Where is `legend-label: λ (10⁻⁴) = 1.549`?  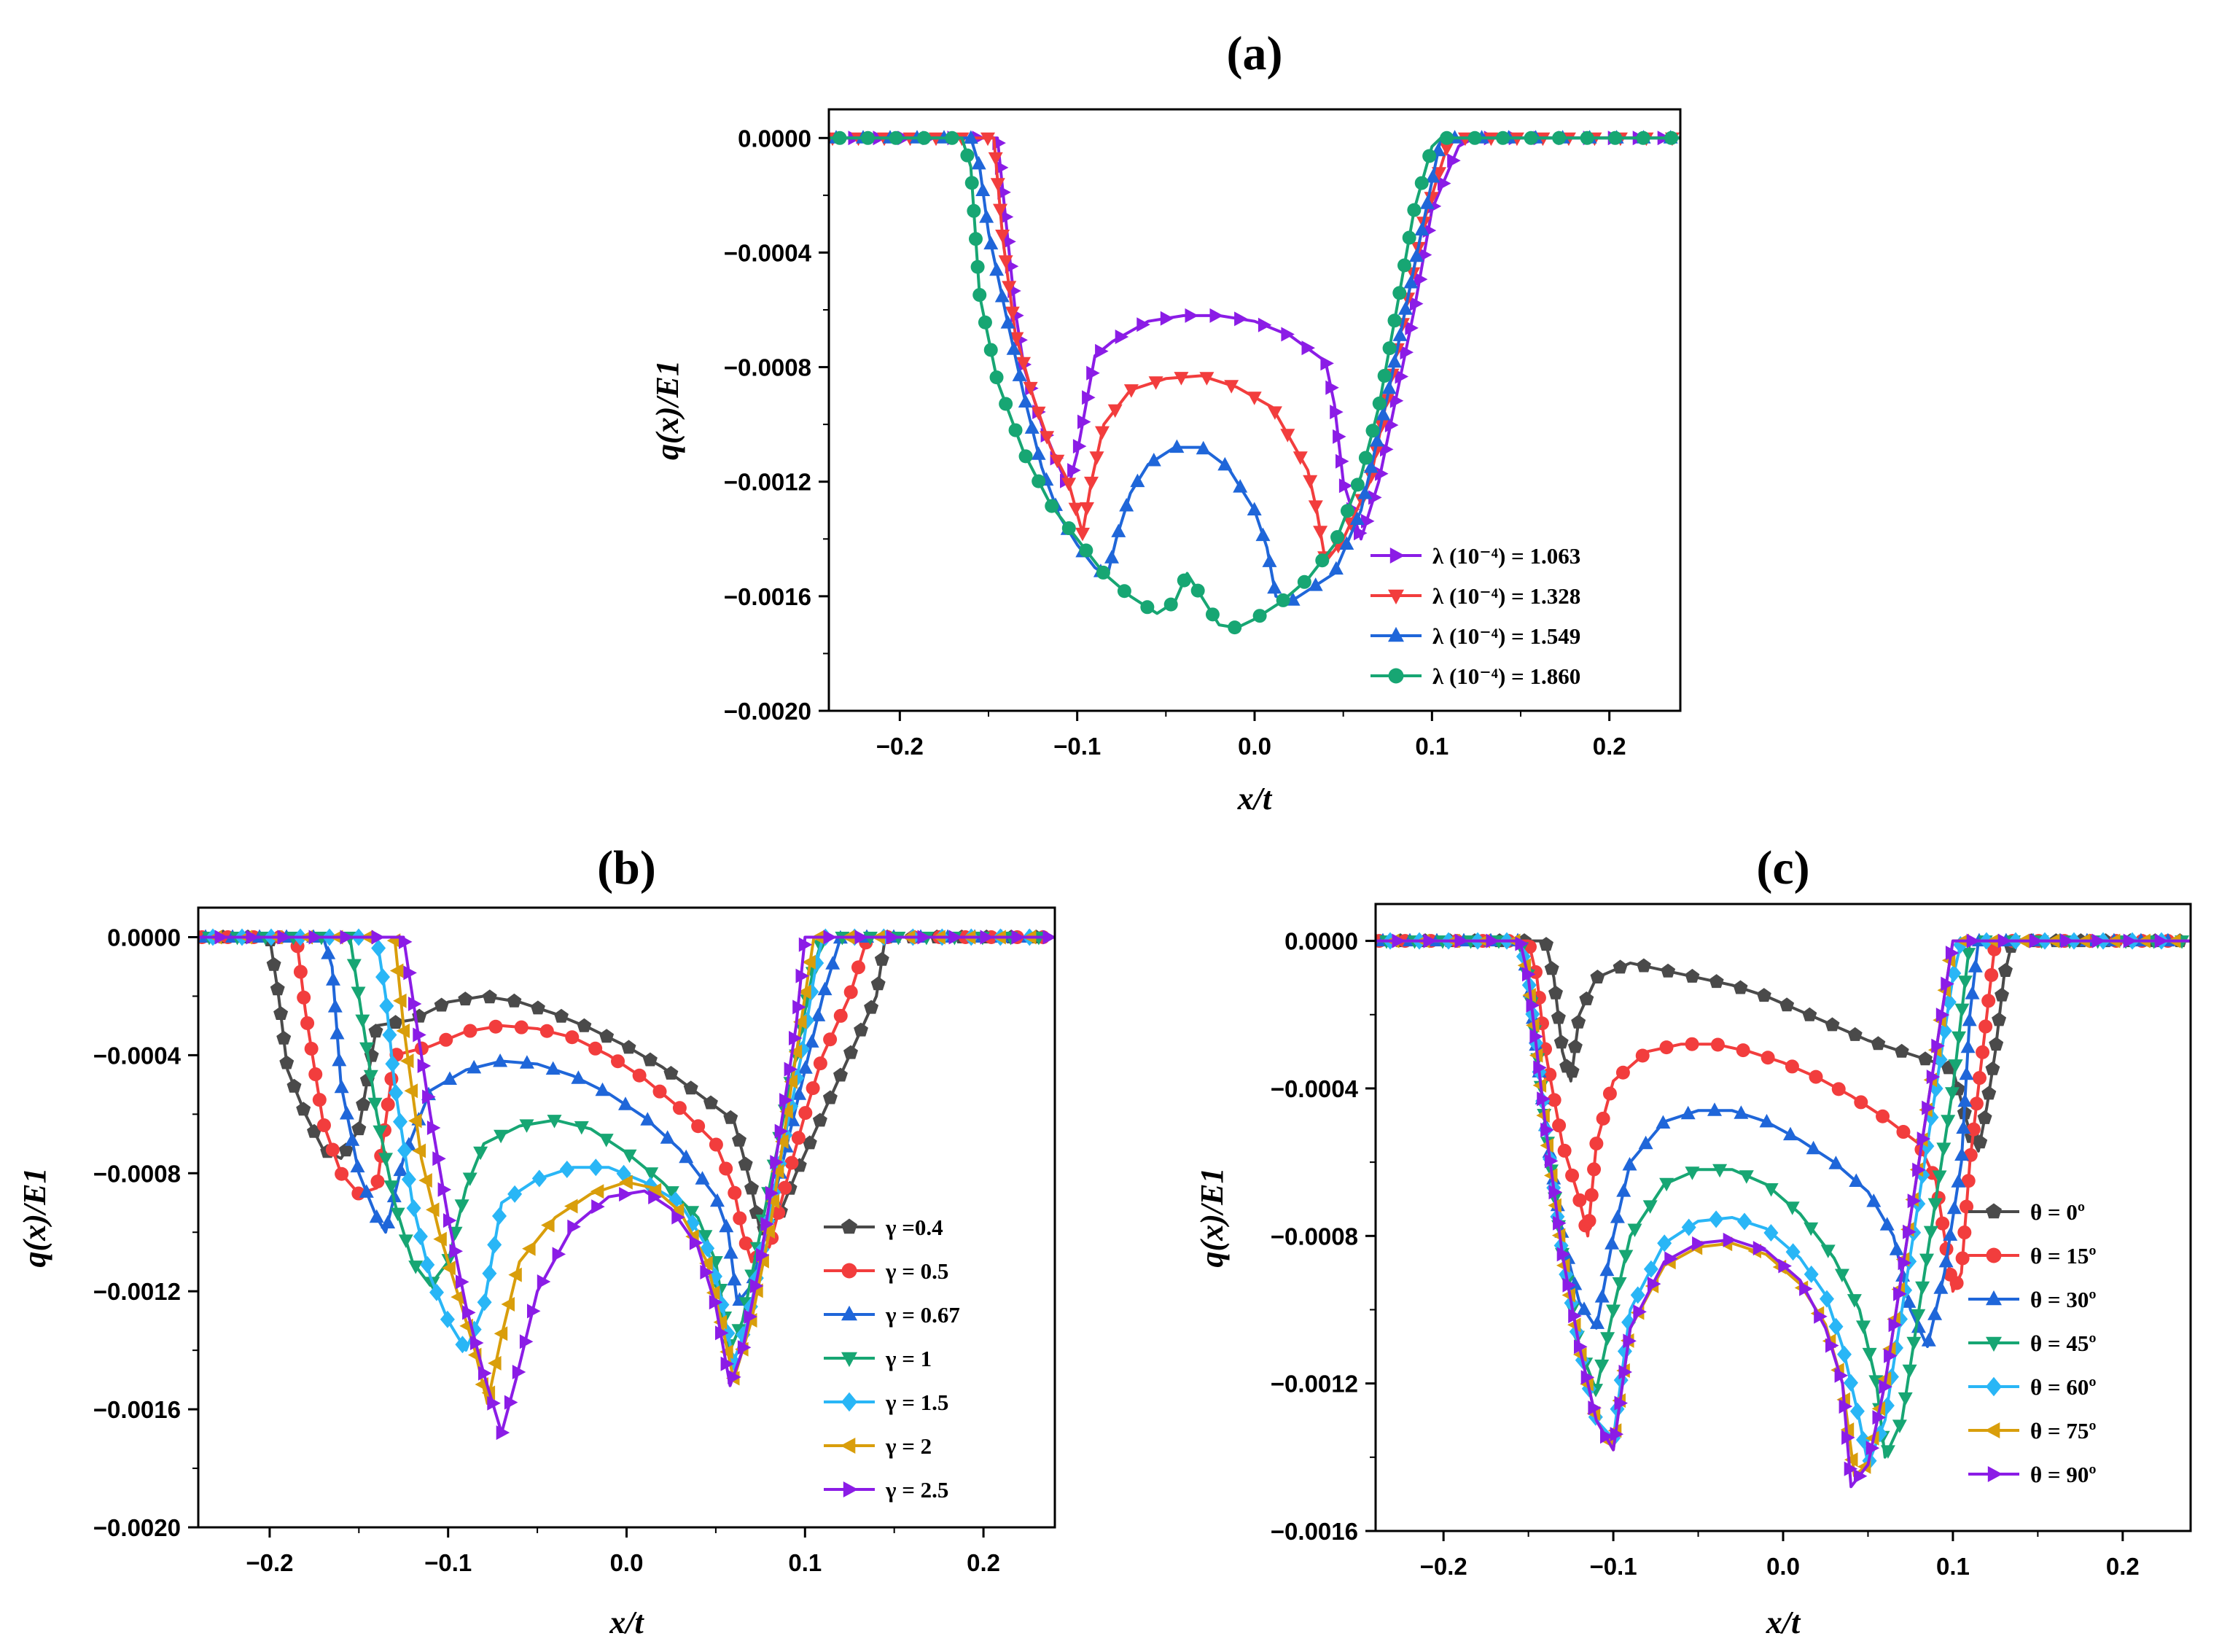
legend-label: λ (10⁻⁴) = 1.549 is located at coordinates (1506, 636).